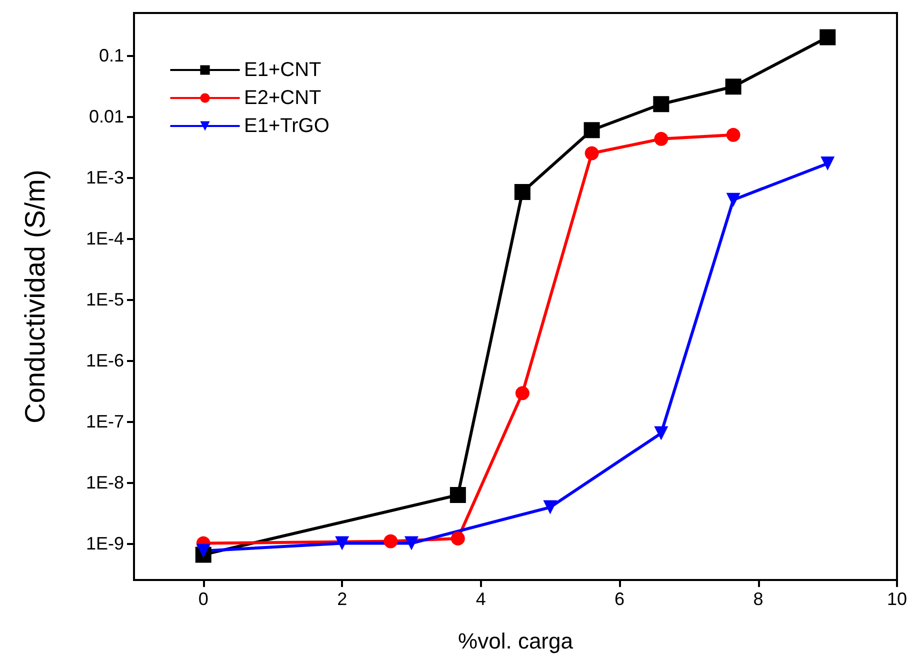  What do you see at coordinates (283, 98) in the screenshot?
I see `legend-label: E2+CNT` at bounding box center [283, 98].